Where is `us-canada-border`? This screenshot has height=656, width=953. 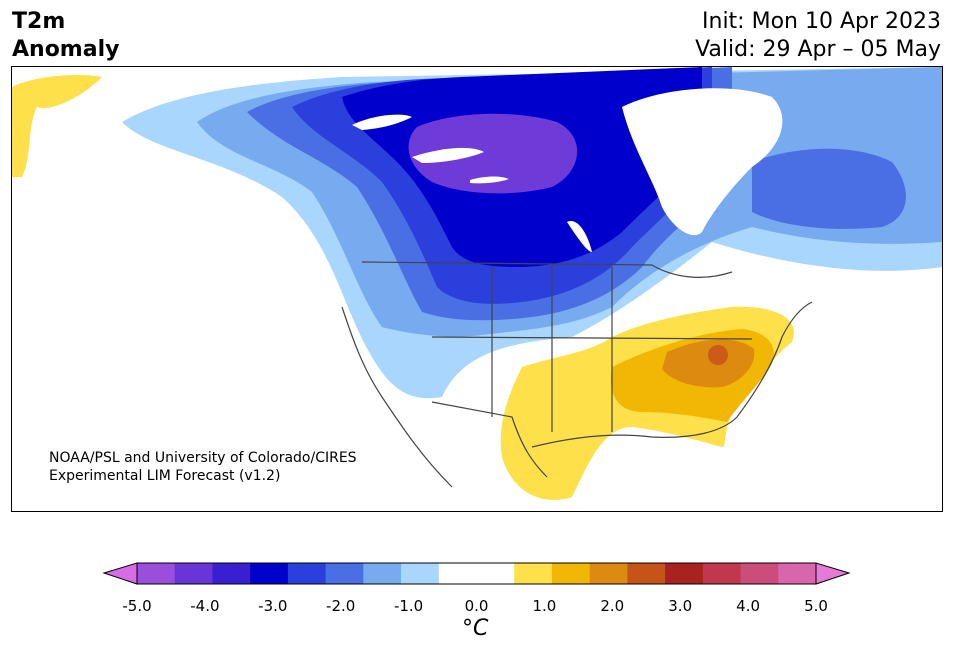 us-canada-border is located at coordinates (547, 269).